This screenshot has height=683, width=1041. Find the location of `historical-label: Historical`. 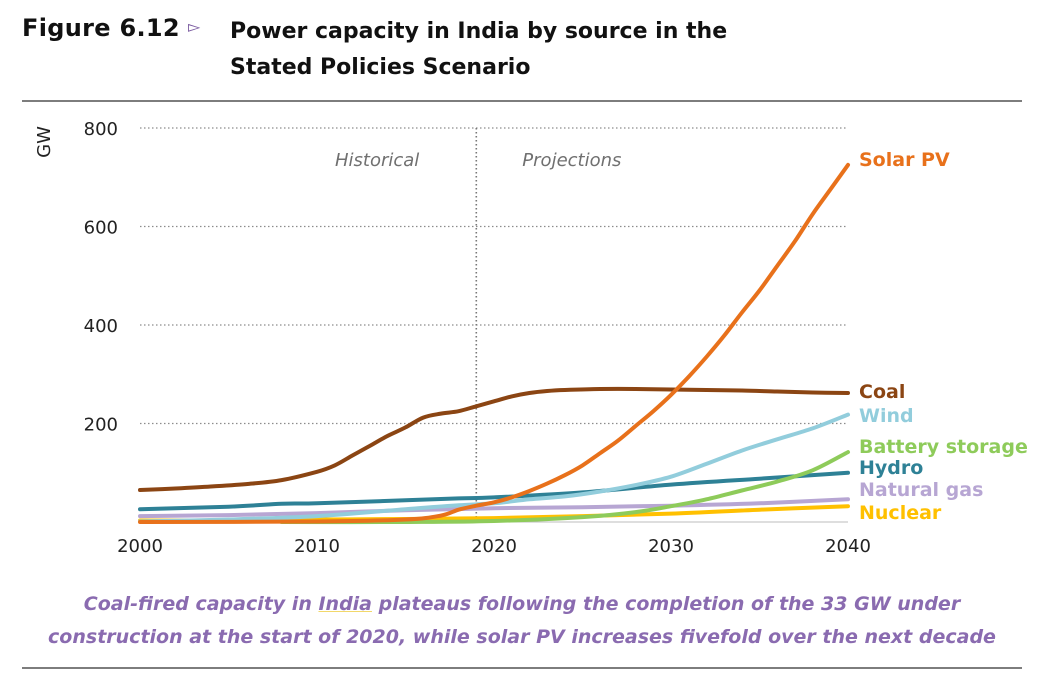

historical-label: Historical is located at coordinates (377, 160).